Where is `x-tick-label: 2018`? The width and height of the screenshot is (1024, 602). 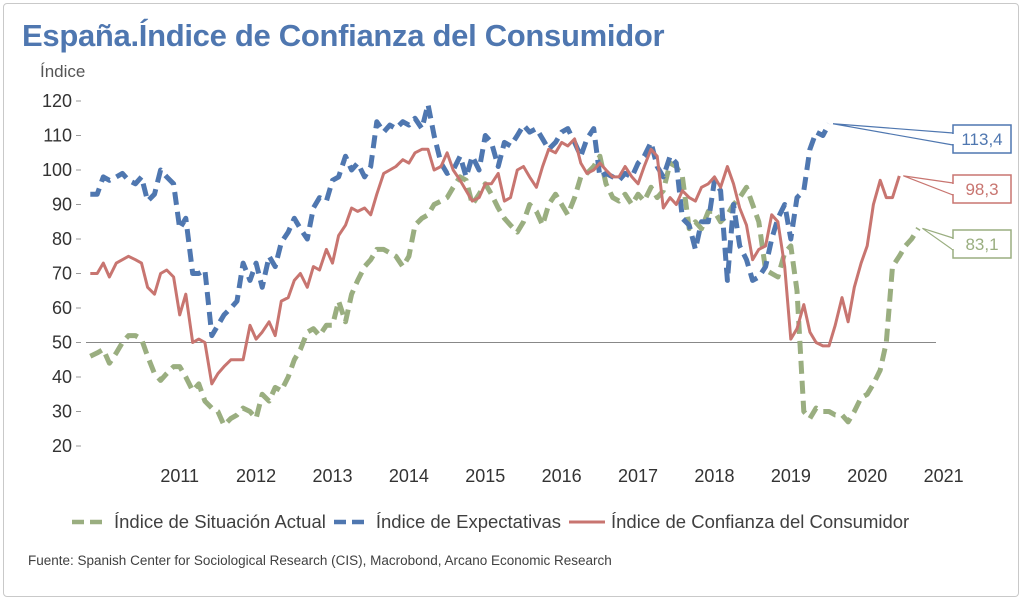 x-tick-label: 2018 is located at coordinates (714, 476).